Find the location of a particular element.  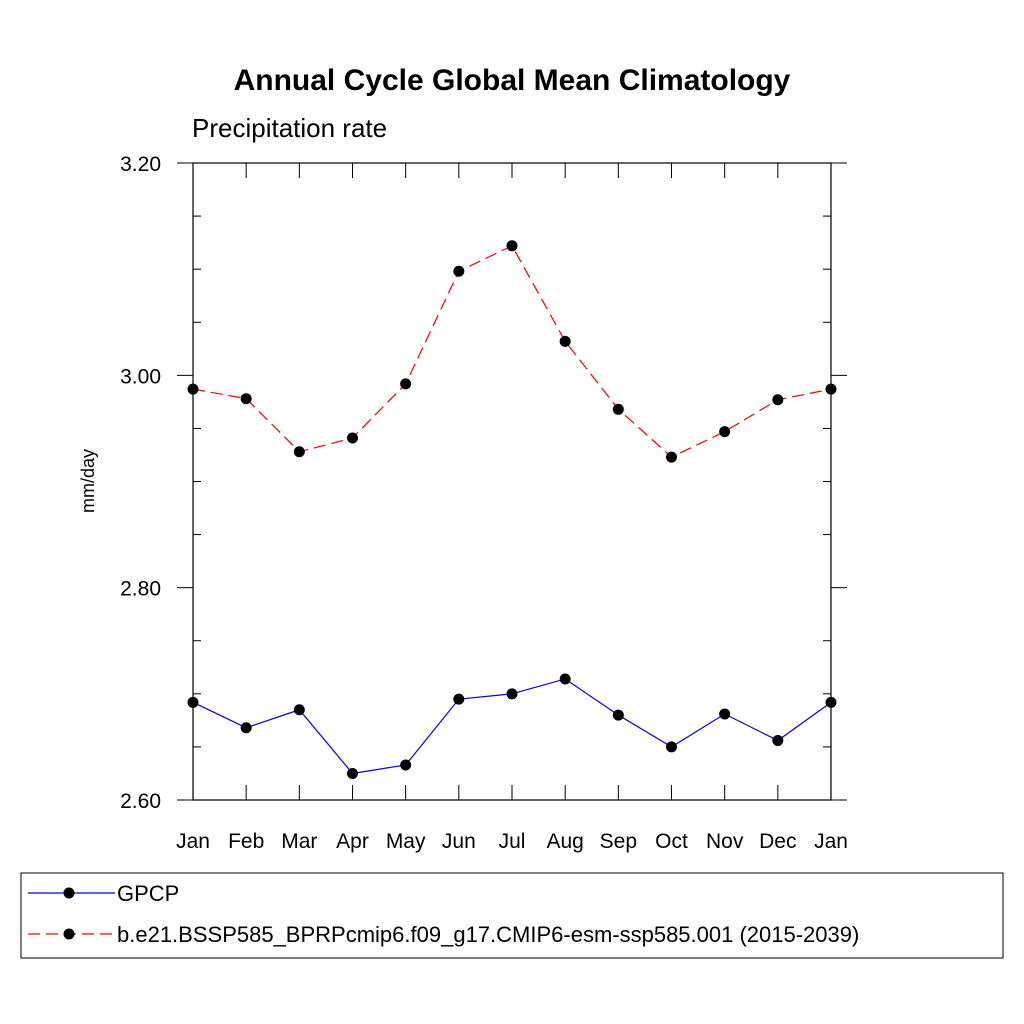

x-tick-label: May is located at coordinates (406, 841).